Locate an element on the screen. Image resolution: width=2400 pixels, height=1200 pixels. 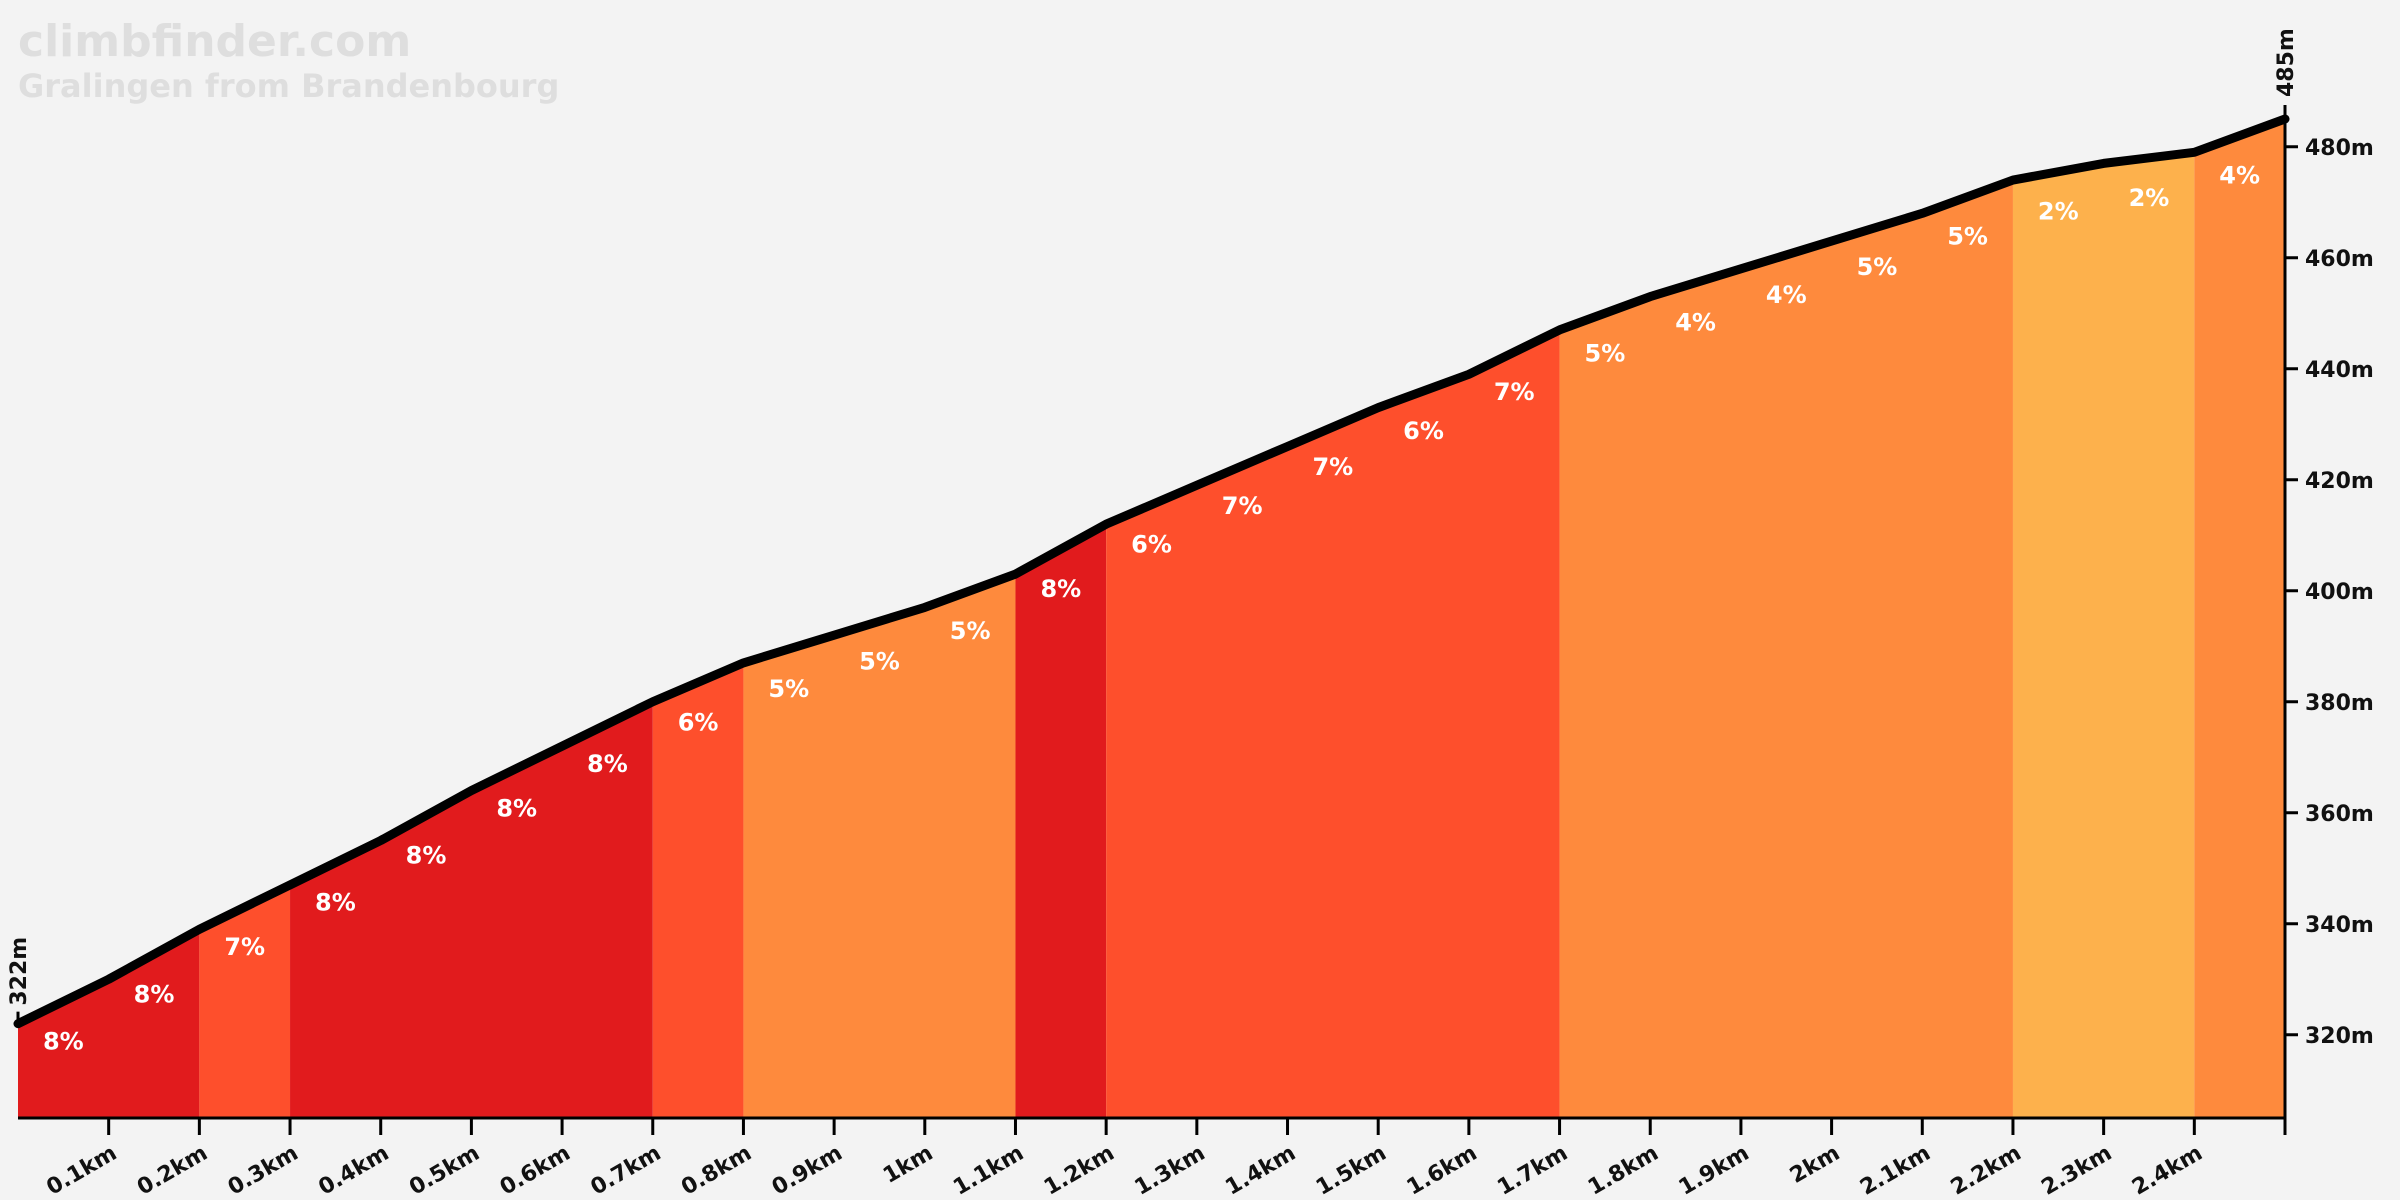
y-tick-label: 380m is located at coordinates (2339, 703).